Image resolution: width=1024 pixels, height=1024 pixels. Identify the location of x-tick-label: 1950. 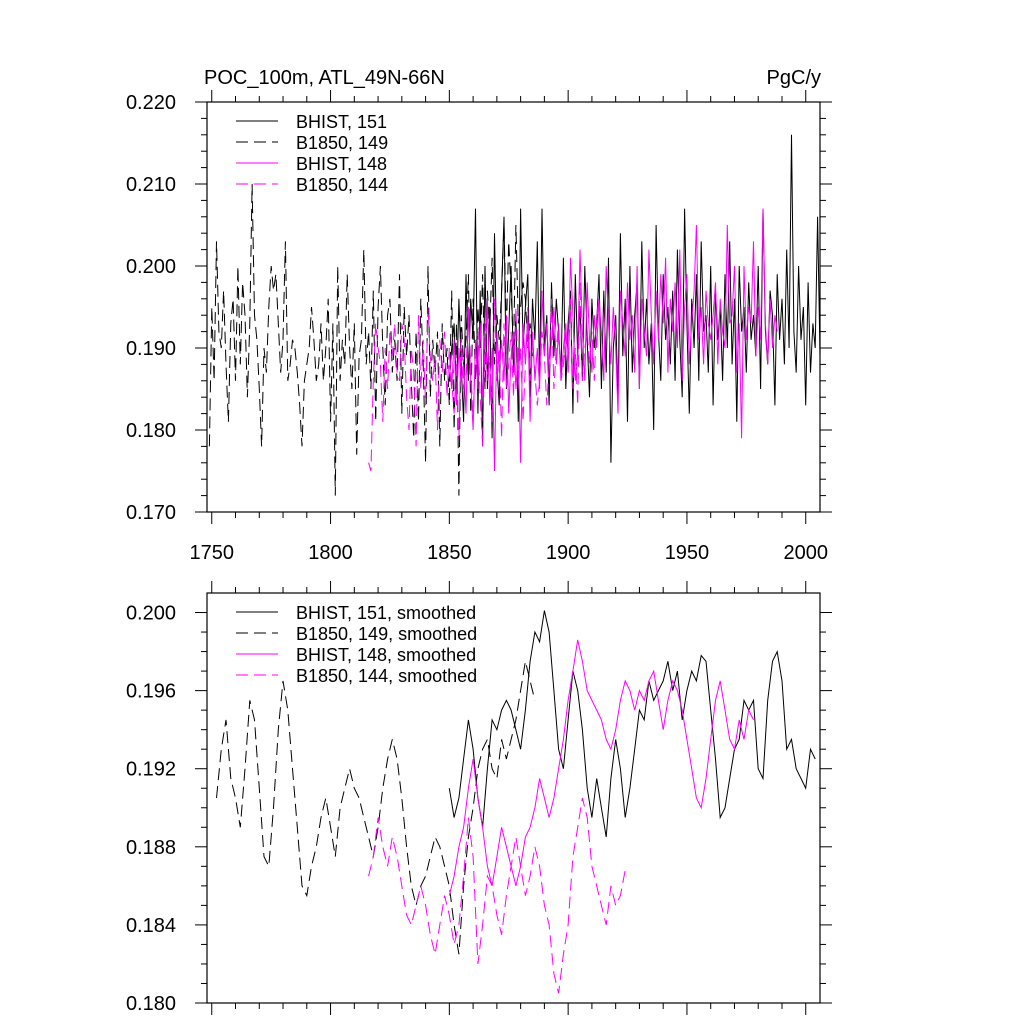
(687, 553).